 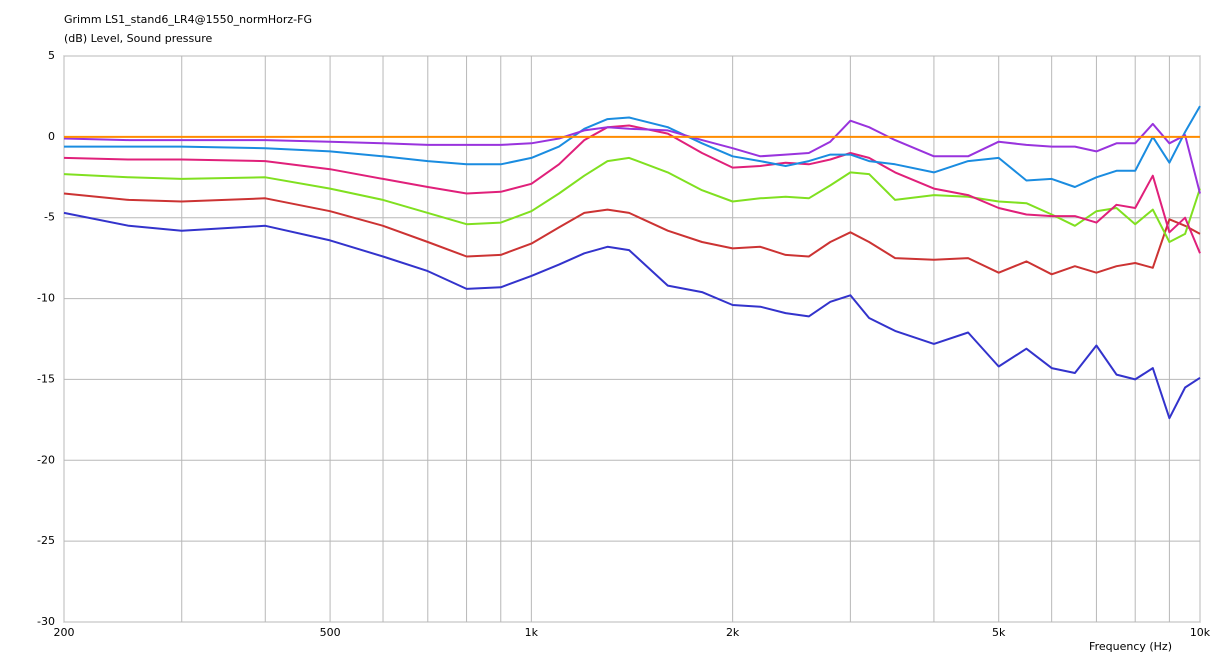 I want to click on y-tick-label: -20, so click(x=46, y=459).